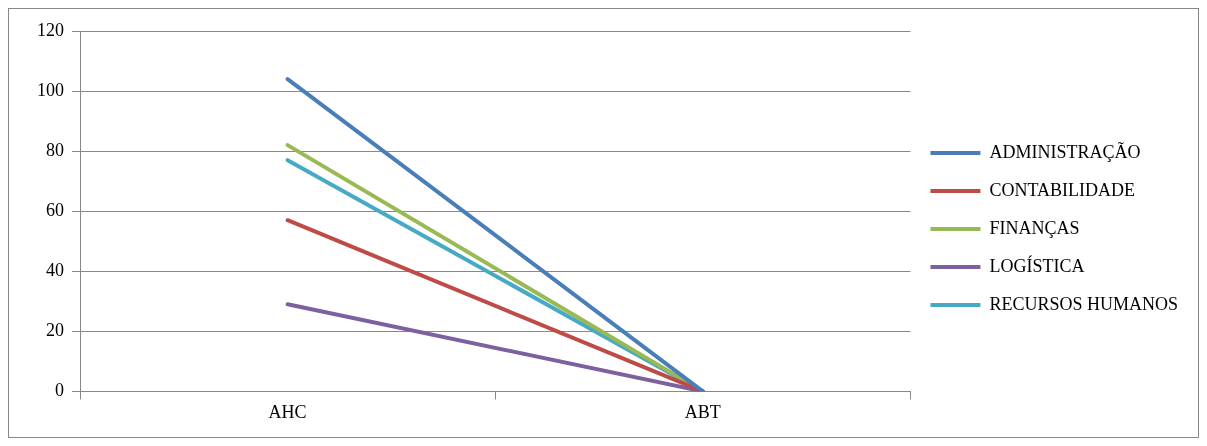 This screenshot has height=446, width=1207. Describe the element at coordinates (50, 29) in the screenshot. I see `y-tick-label: 120` at that location.